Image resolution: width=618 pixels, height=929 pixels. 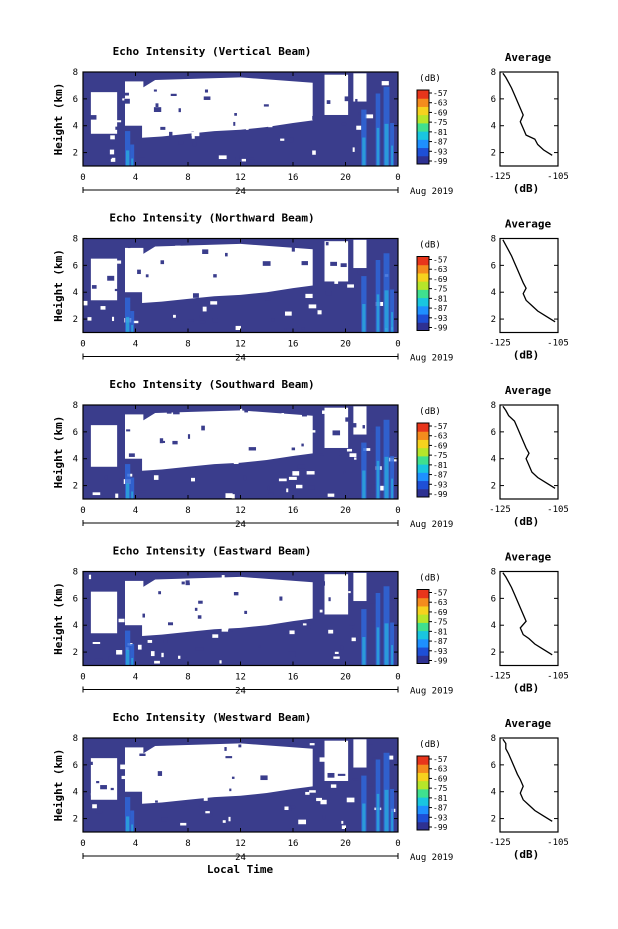 I want to click on colorbar: (dB) -57-63-69-75-81-87-93-99, so click(x=432, y=287).